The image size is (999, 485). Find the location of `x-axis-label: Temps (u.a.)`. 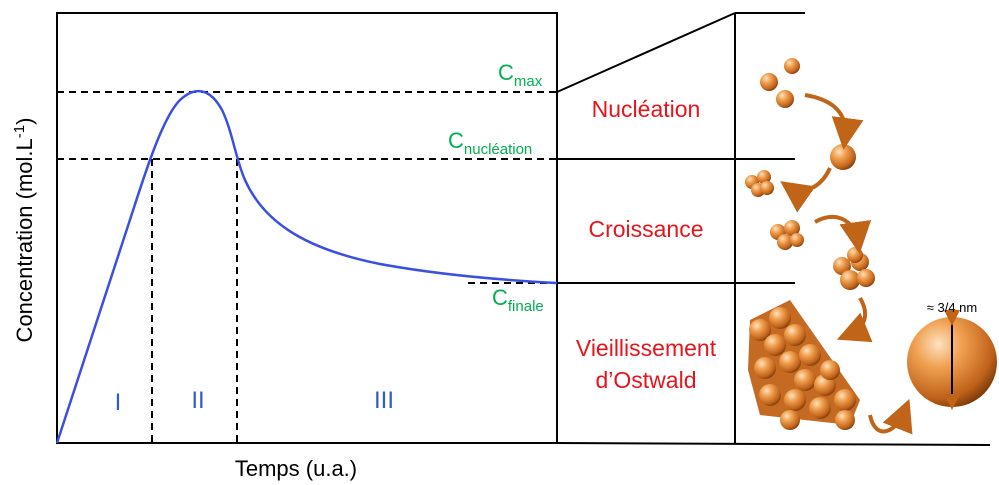

x-axis-label: Temps (u.a.) is located at coordinates (296, 468).